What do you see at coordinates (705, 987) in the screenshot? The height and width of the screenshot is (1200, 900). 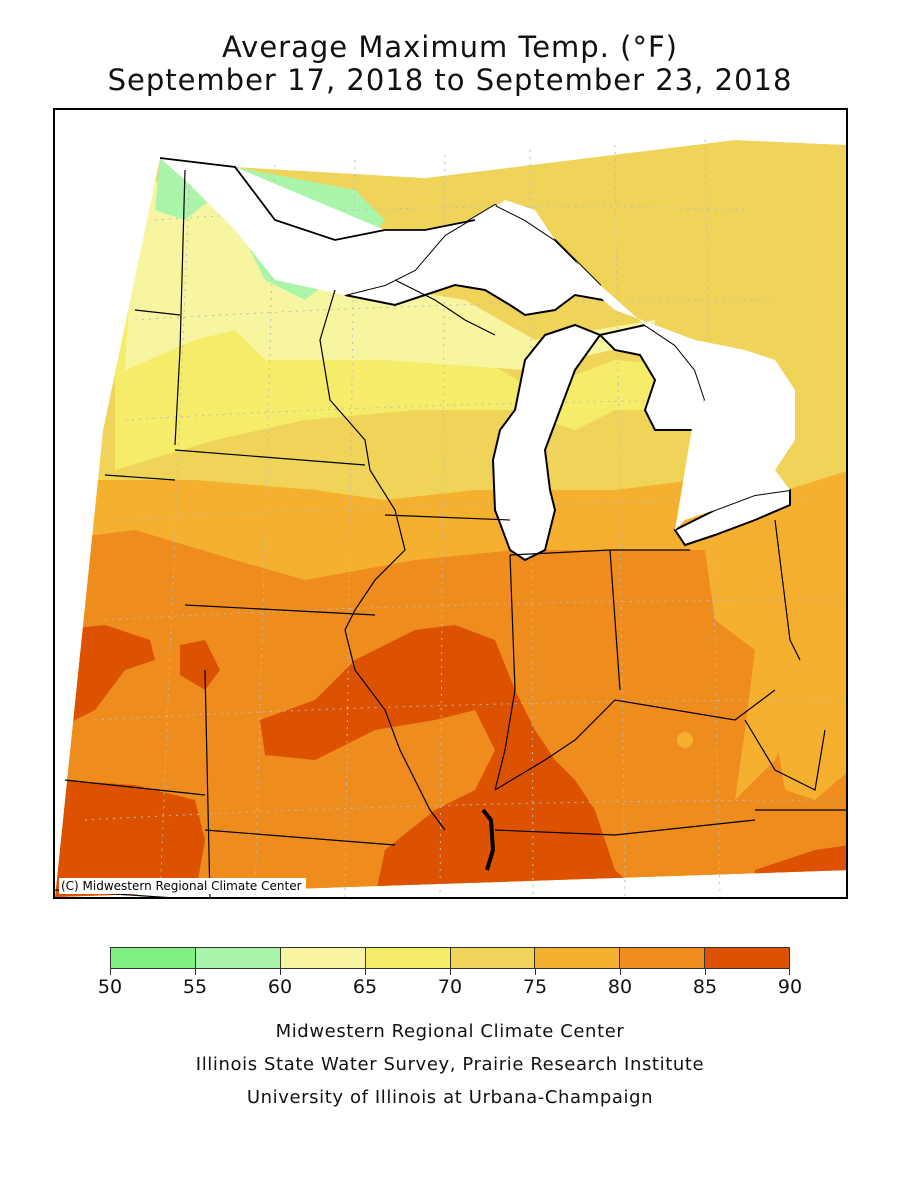 I see `legend-tick-label: 85` at bounding box center [705, 987].